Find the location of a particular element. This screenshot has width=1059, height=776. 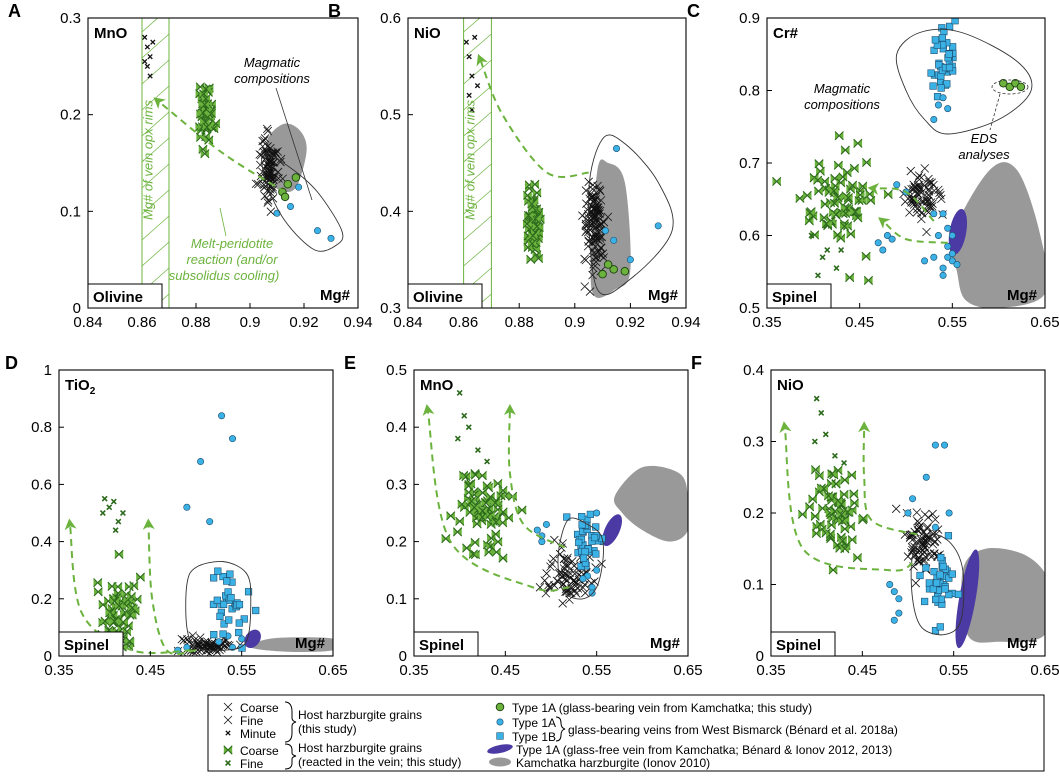

annotation-reaction: reaction (and/or is located at coordinates (232, 259).